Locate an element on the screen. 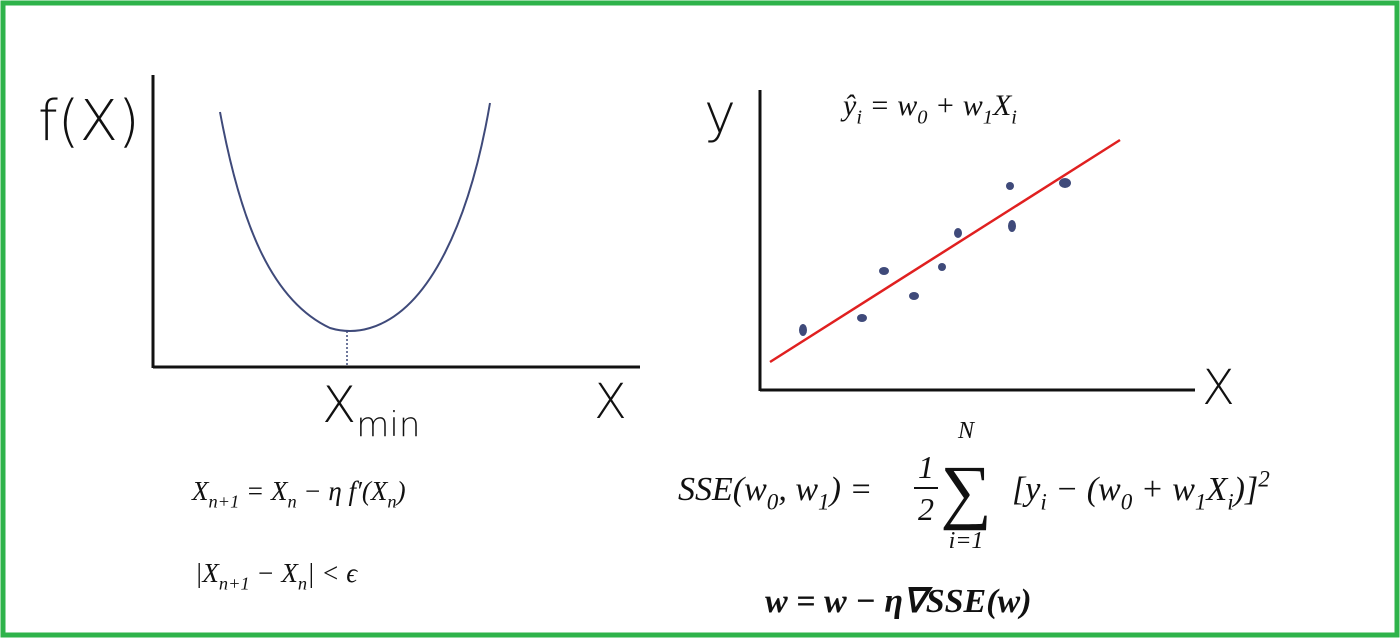 Image resolution: width=1400 pixels, height=638 pixels. formula-part: = X is located at coordinates (264, 491).